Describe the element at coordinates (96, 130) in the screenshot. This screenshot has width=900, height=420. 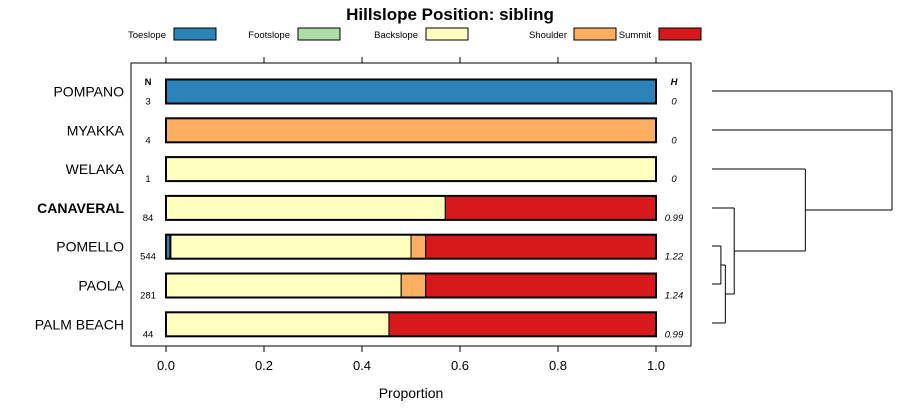
I see `row-label-myakka: MYAKKA` at that location.